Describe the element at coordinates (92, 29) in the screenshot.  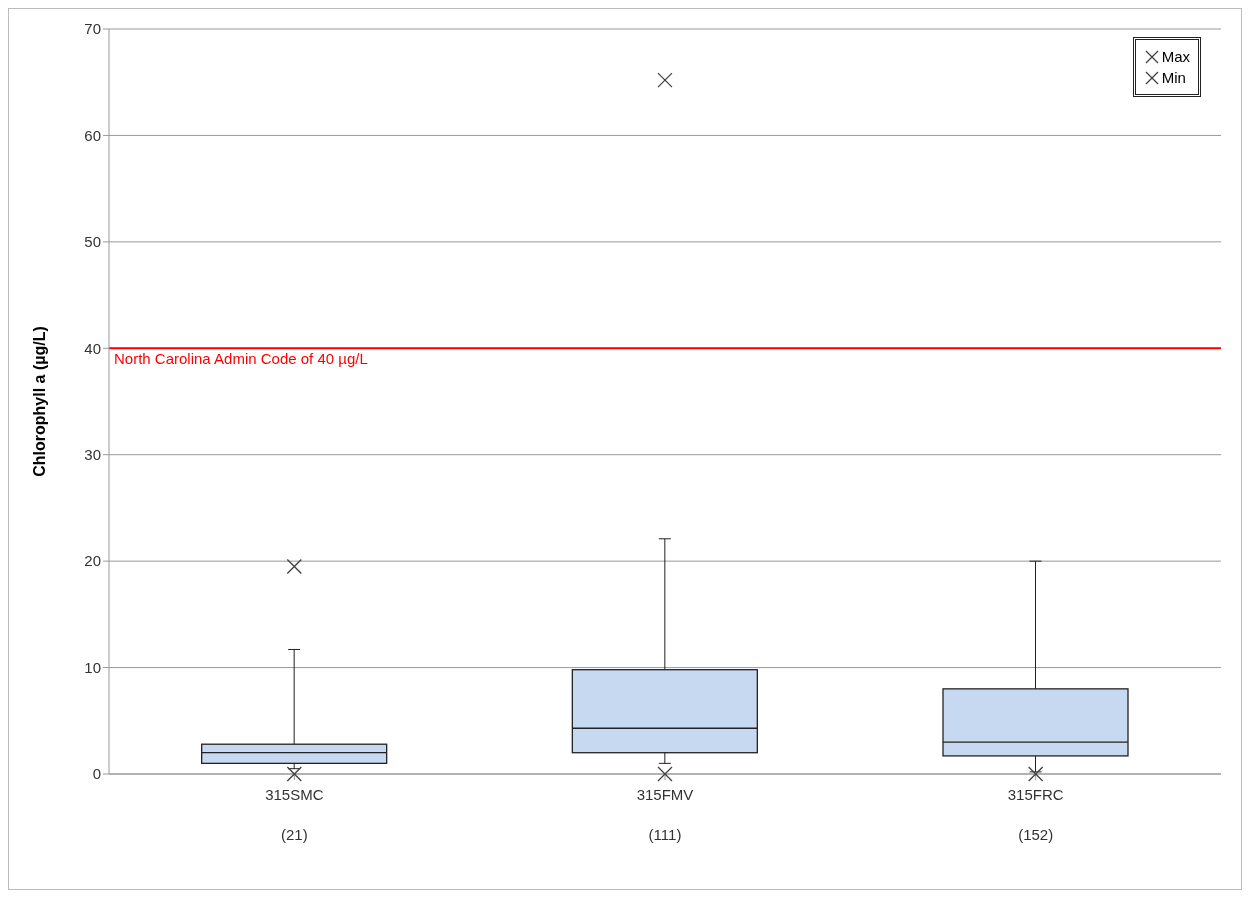
I see `y-tick-label: 70` at that location.